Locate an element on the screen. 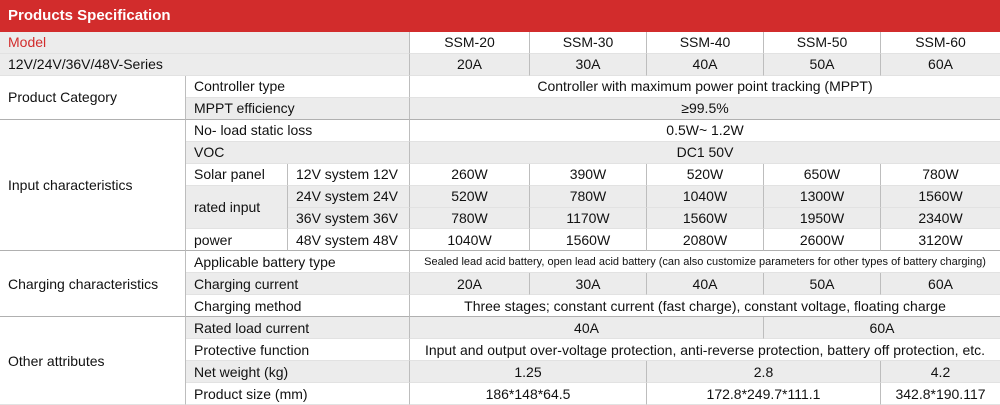  series-current: 30A is located at coordinates (588, 64).